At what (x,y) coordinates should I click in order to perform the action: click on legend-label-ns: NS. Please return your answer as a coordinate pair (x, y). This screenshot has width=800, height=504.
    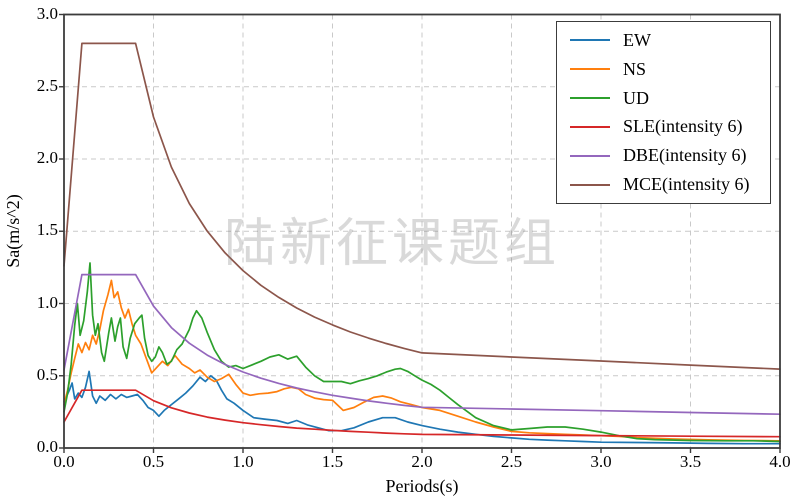
    Looking at the image, I should click on (635, 68).